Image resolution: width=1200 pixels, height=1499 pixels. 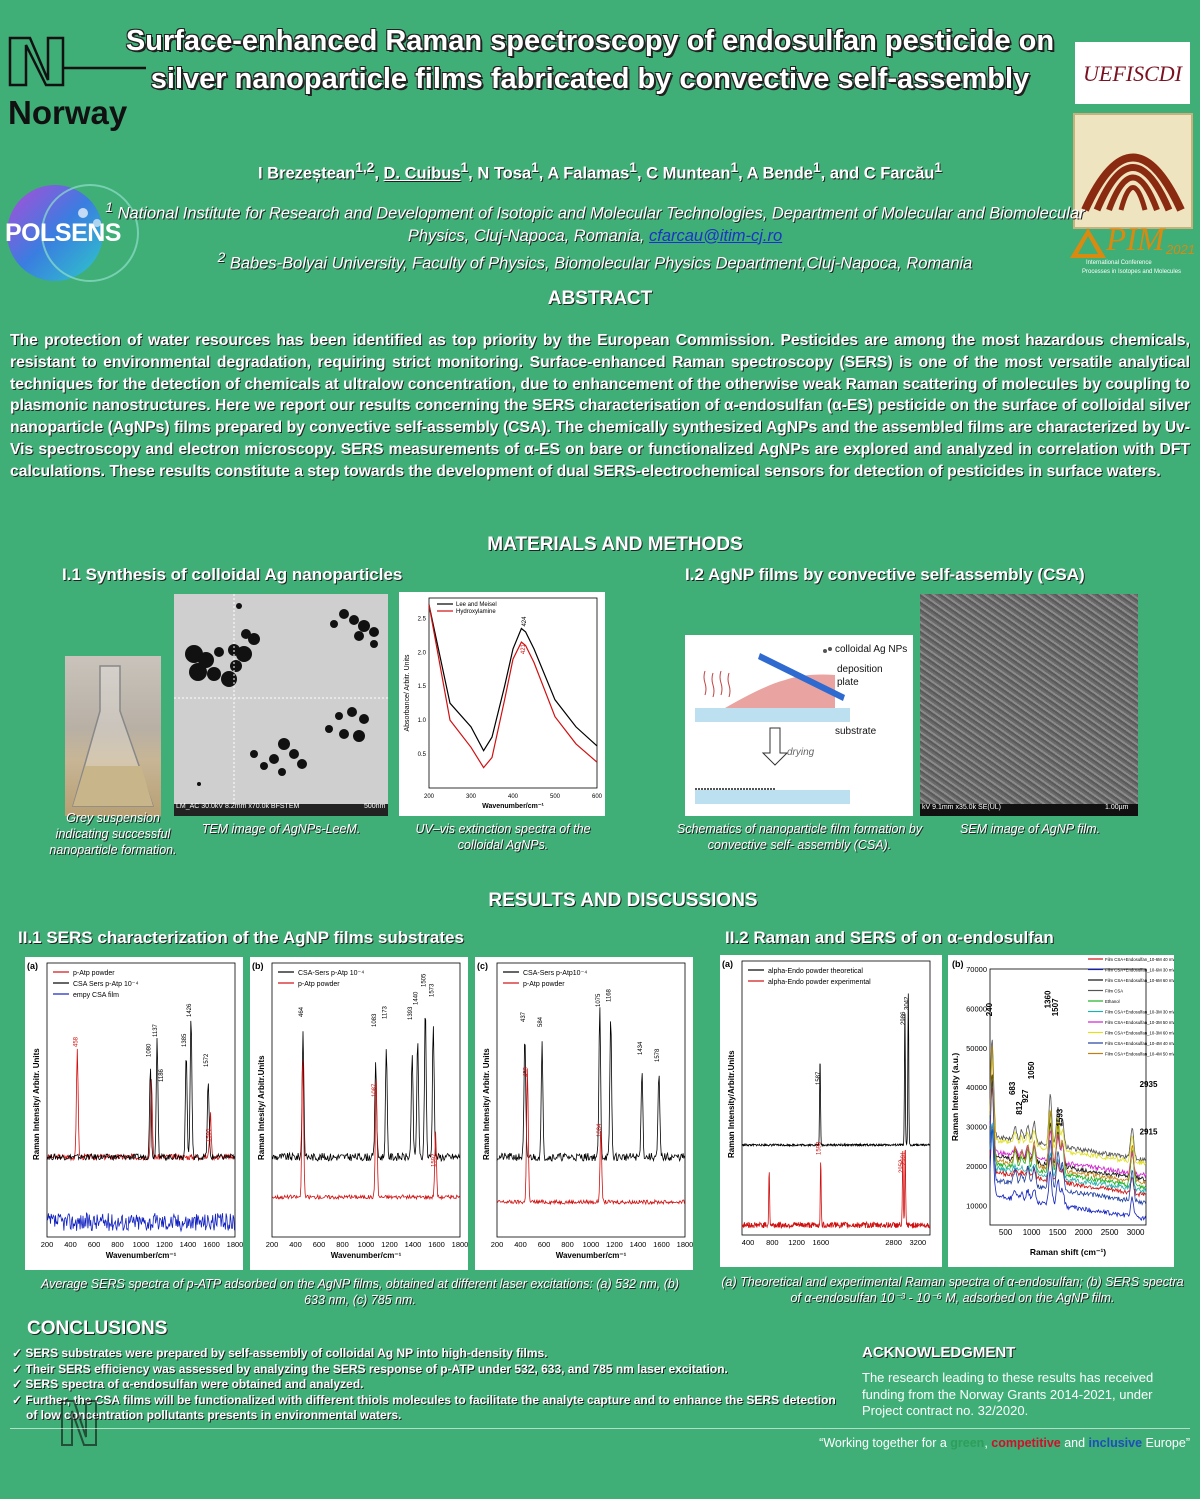 What do you see at coordinates (904, 1018) in the screenshot?
I see `peak-label: 2986` at bounding box center [904, 1018].